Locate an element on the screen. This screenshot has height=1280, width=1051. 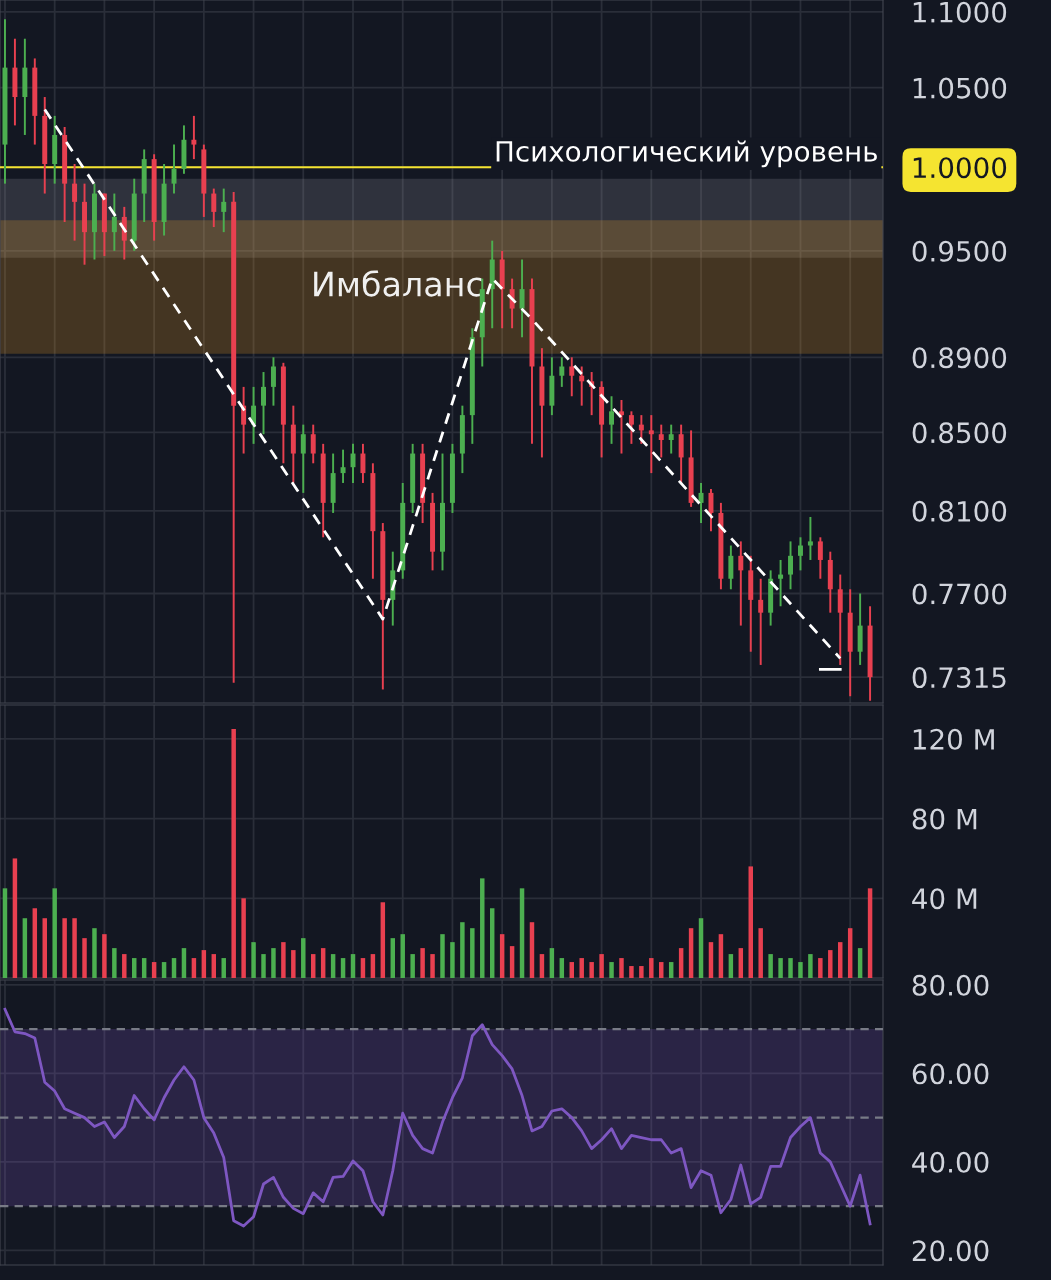
y-tick-label: 1.0500 is located at coordinates (960, 88).